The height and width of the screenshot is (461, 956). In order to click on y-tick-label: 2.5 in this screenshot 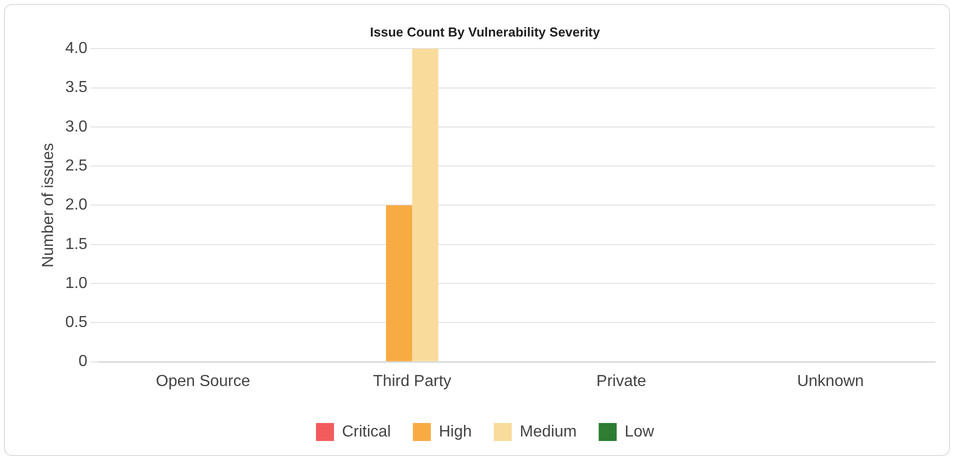, I will do `click(76, 165)`.